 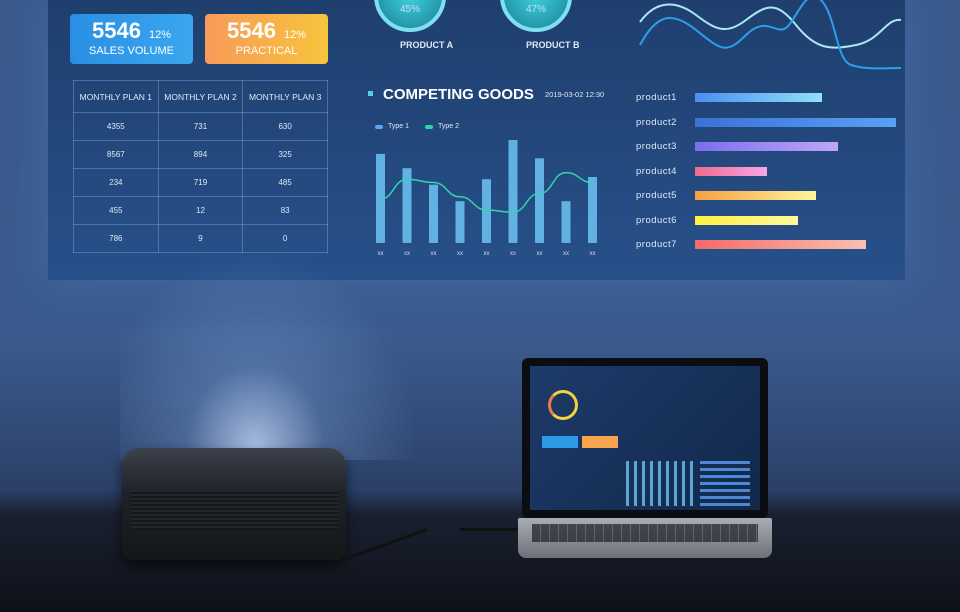 I want to click on mini-bars, so click(x=661, y=483).